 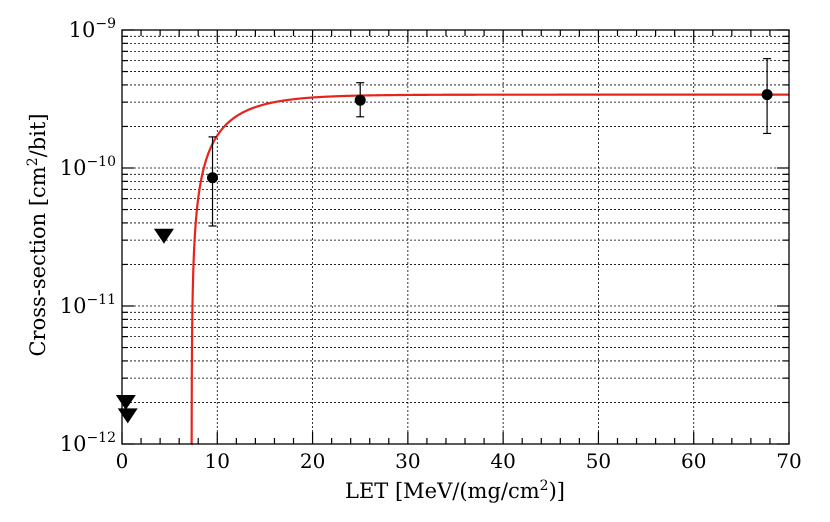 I want to click on x-tick-label: 70, so click(x=788, y=461).